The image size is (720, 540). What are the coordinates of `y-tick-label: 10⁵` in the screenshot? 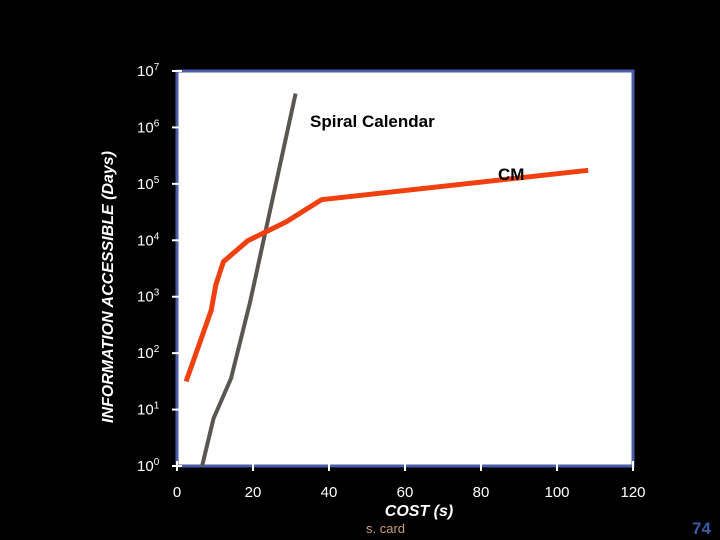 It's located at (148, 184).